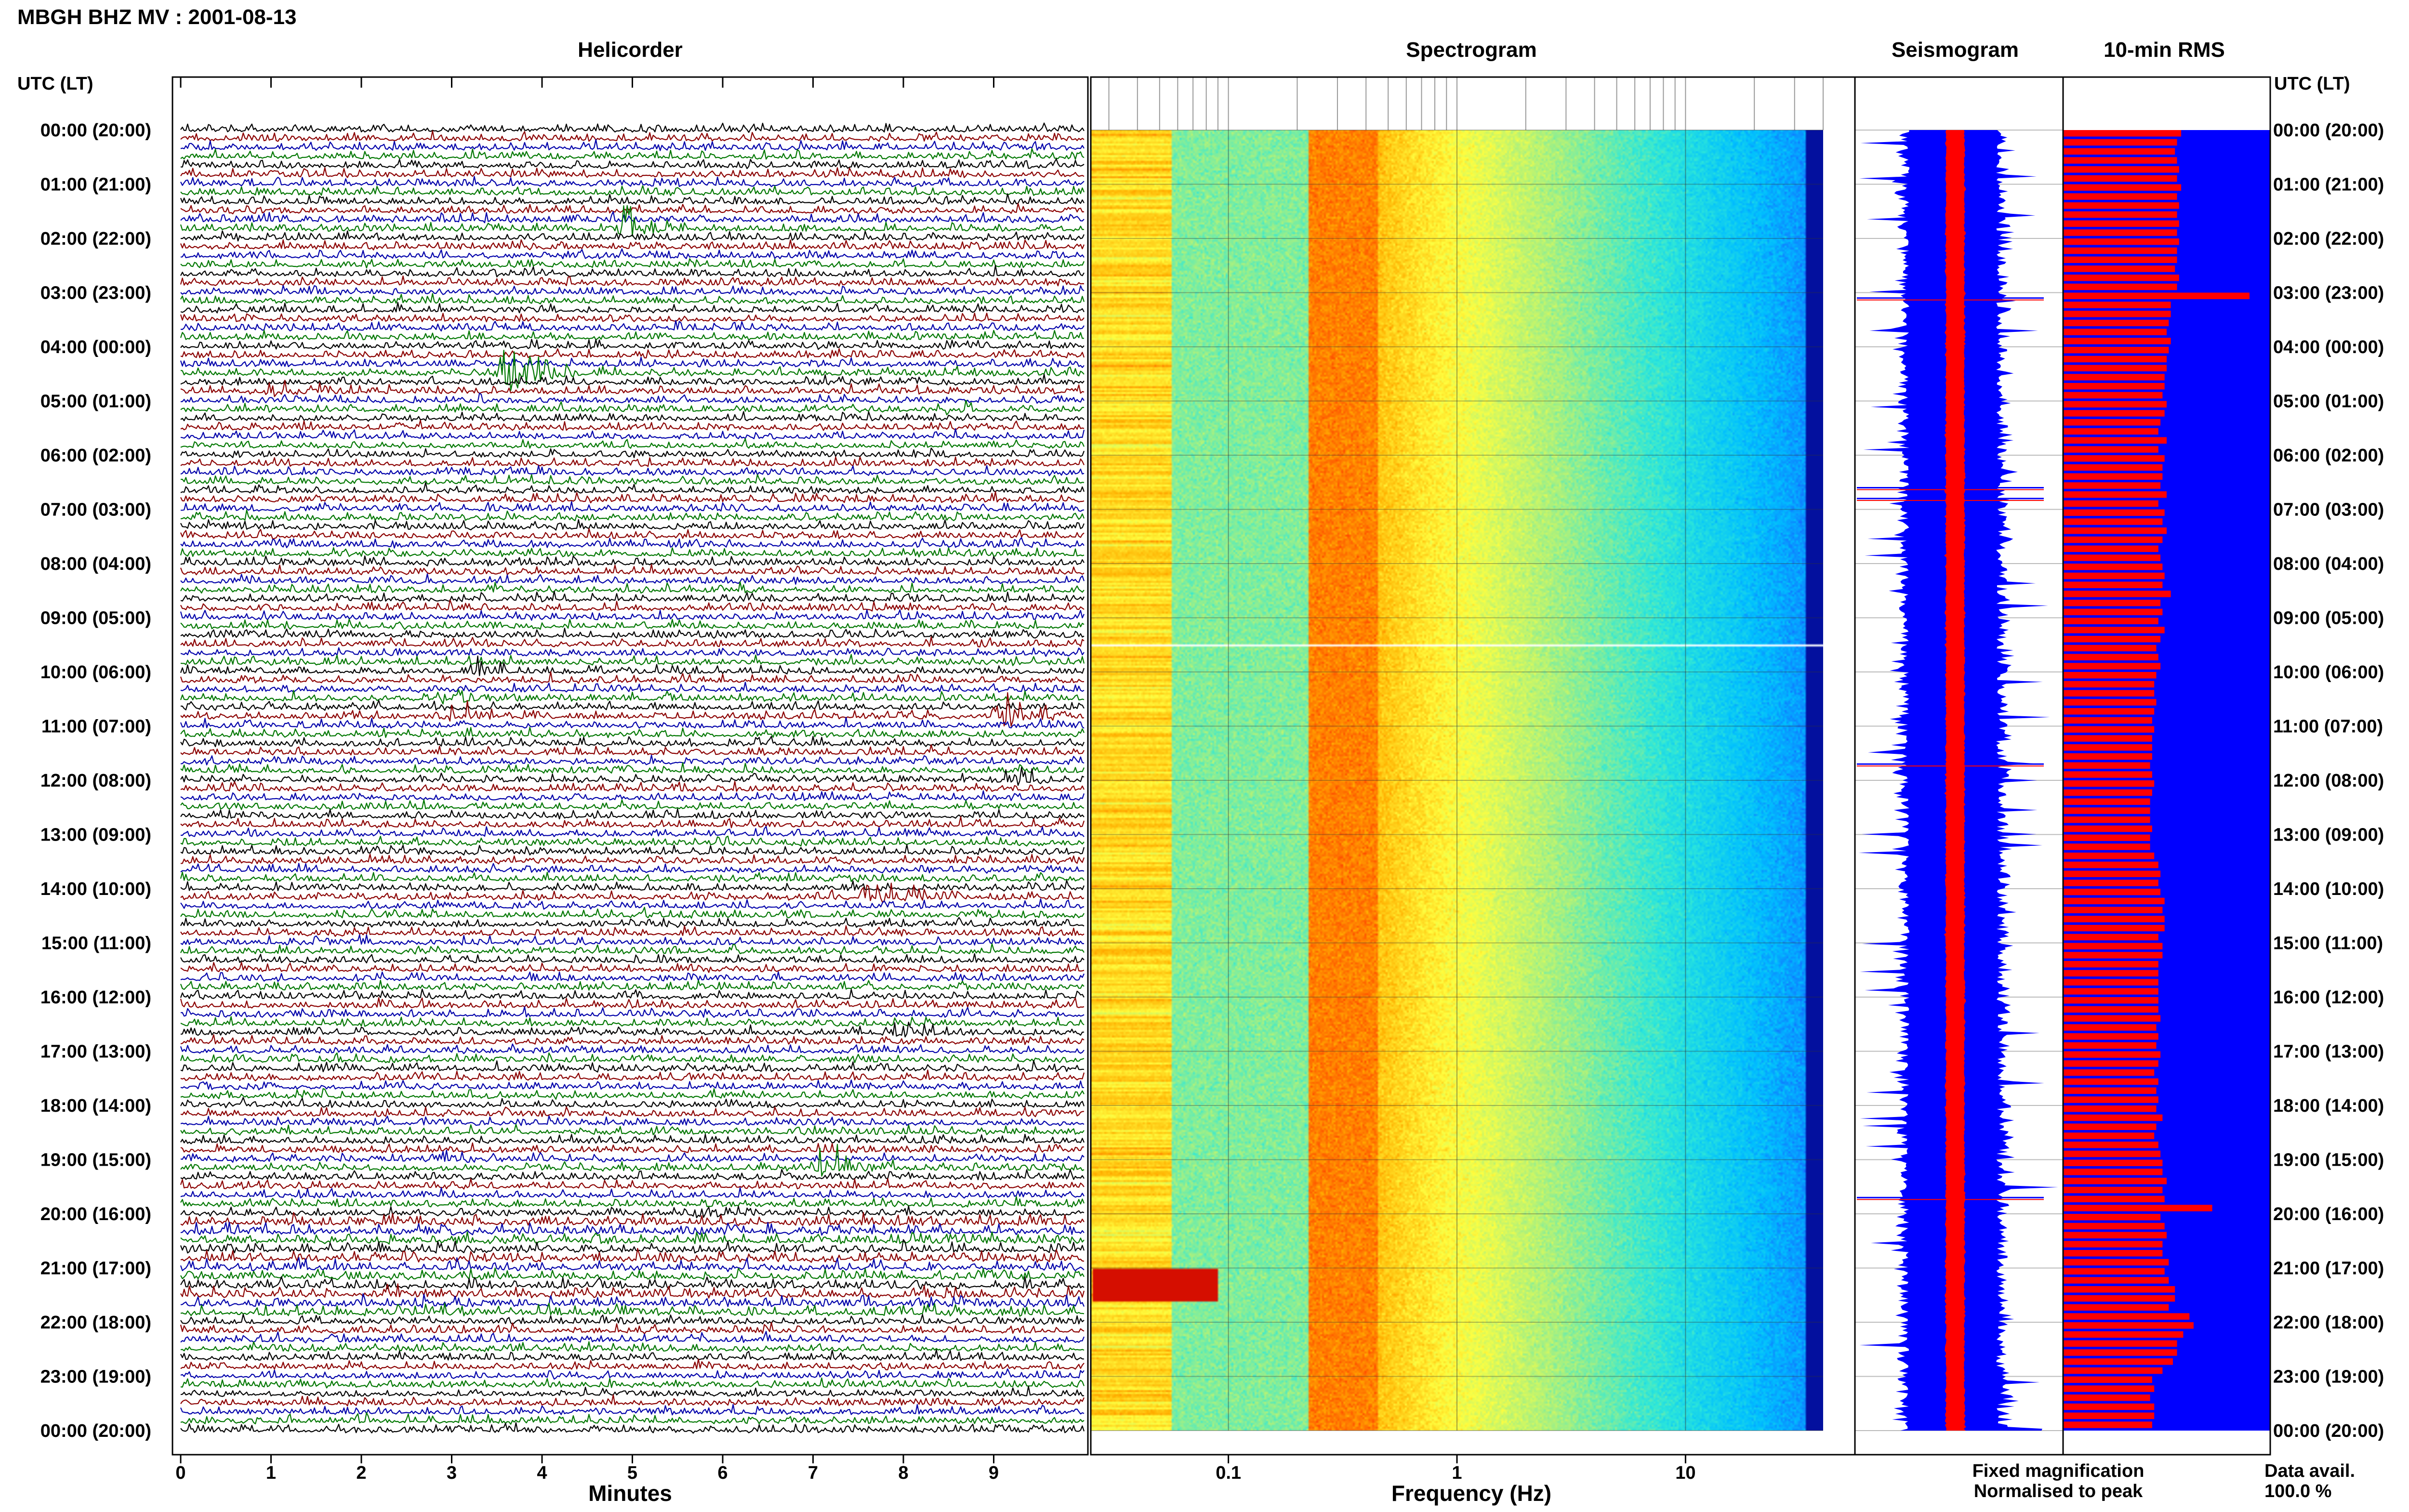  I want to click on helicorder-tick-label: 2, so click(361, 1473).